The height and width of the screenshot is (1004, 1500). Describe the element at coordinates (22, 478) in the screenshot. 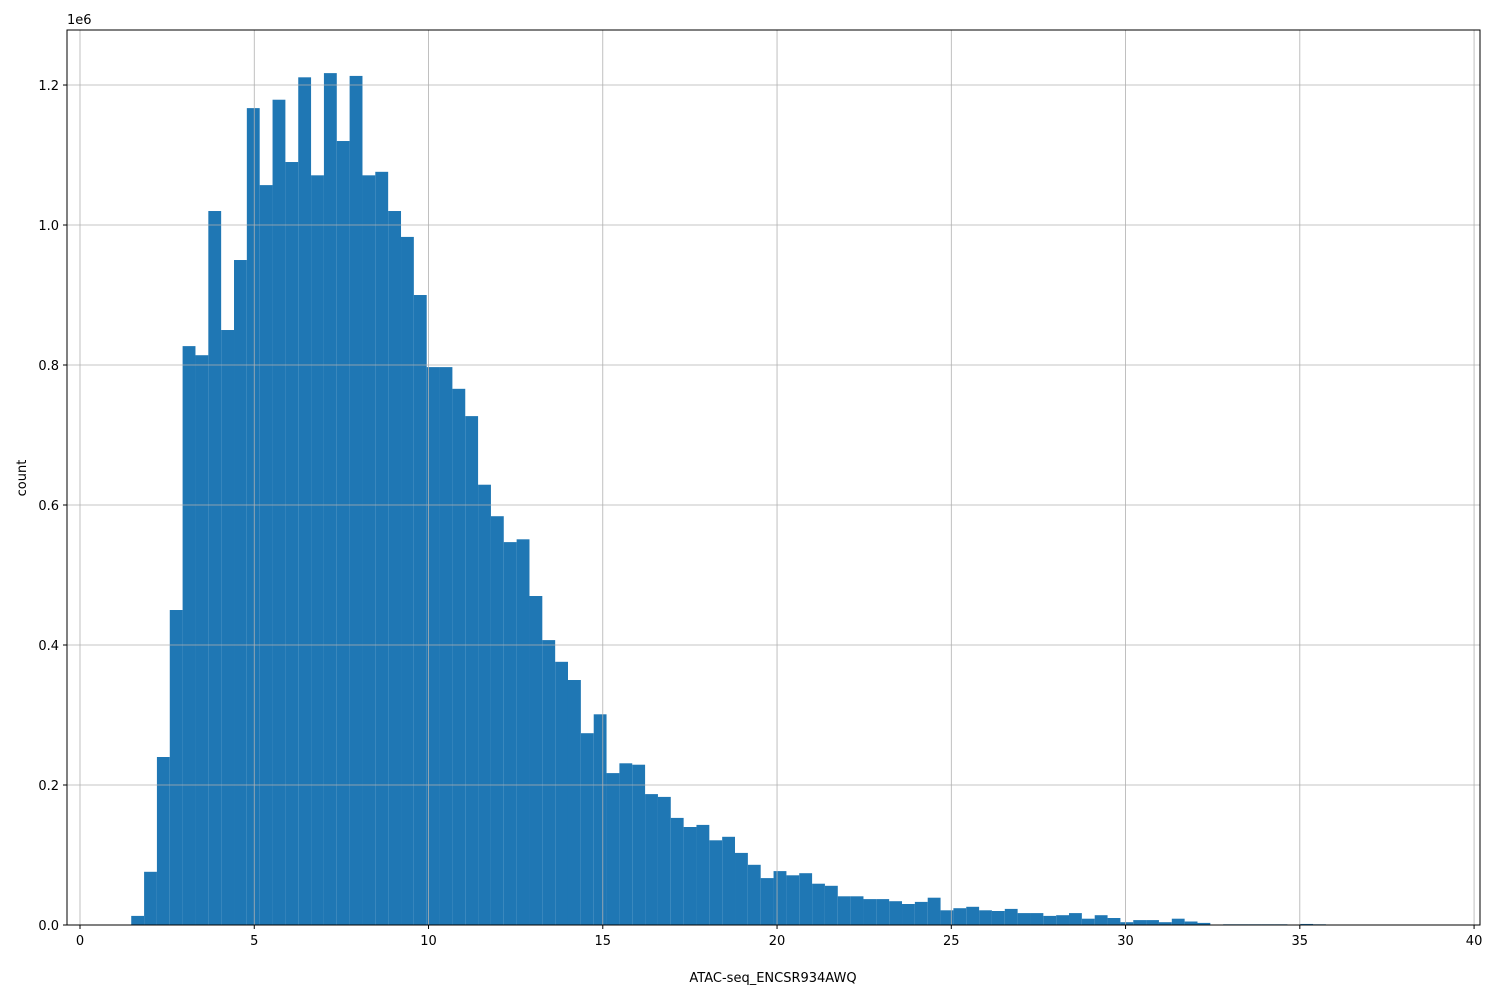

I see `y-axis-label: count` at that location.